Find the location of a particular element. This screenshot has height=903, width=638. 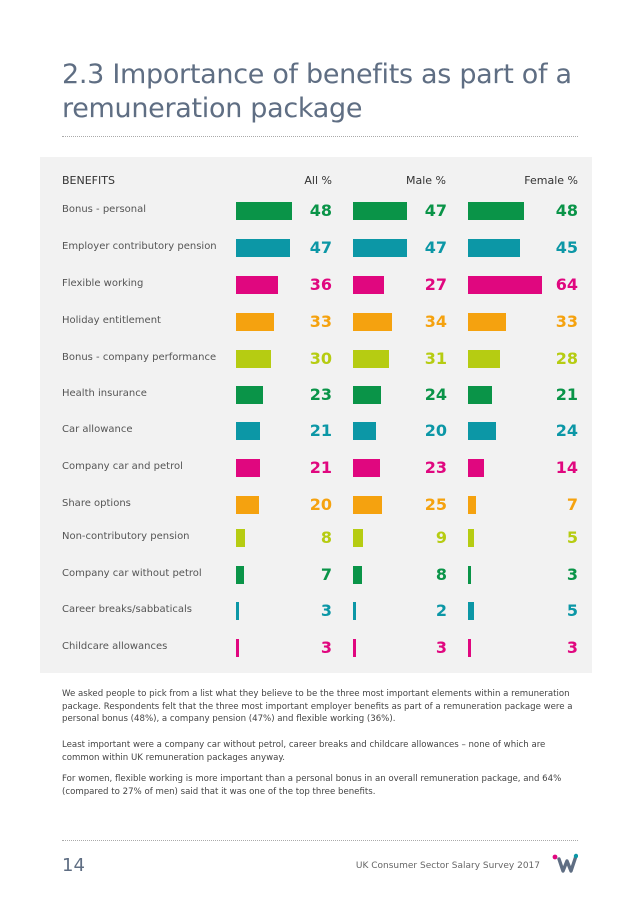

bar-female-health-insurance is located at coordinates (480, 395).